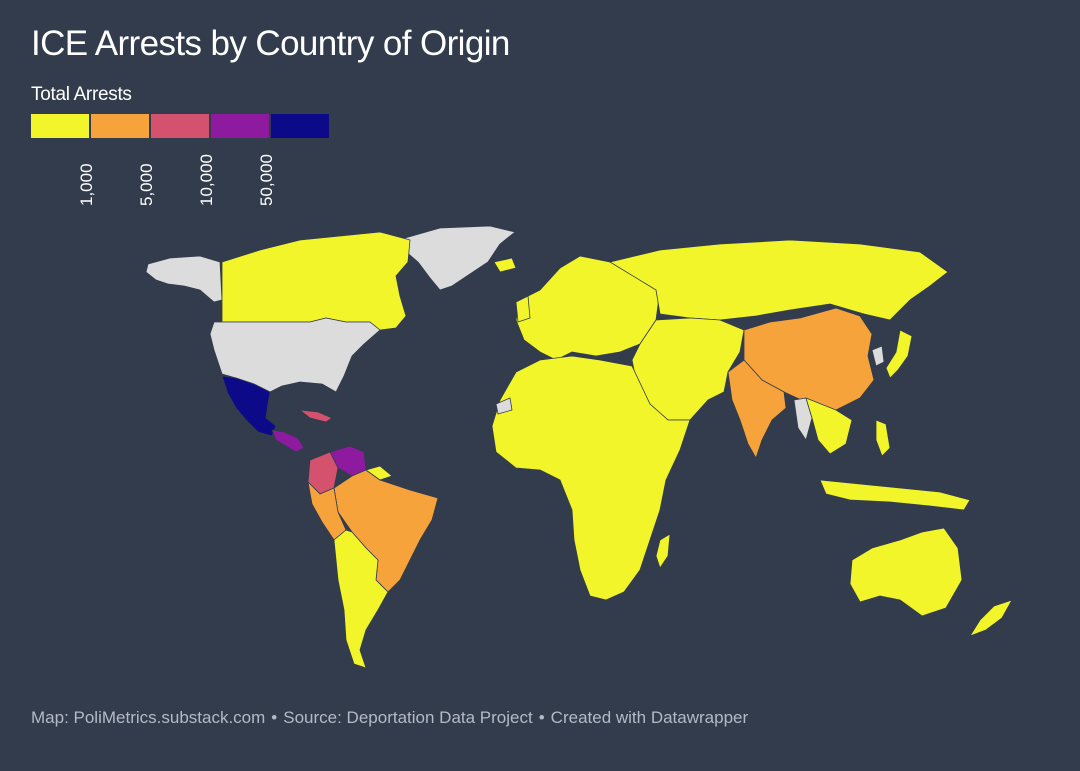 This screenshot has width=1080, height=771. I want to click on map-region-iceland, so click(505, 265).